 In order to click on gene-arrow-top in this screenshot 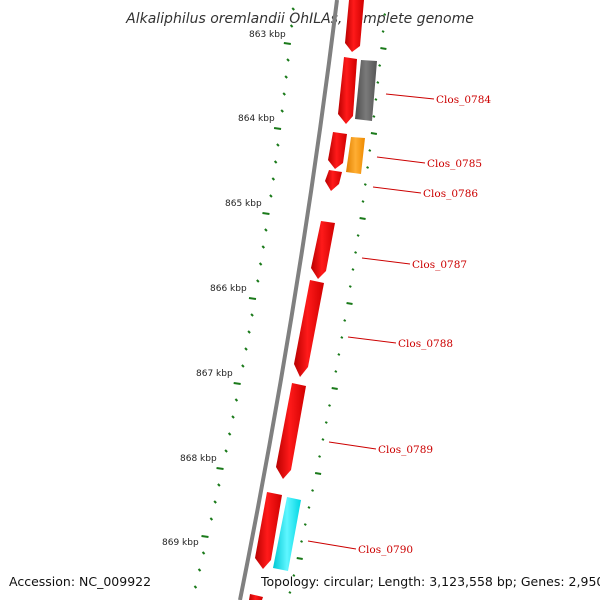, I will do `click(354, 26)`.